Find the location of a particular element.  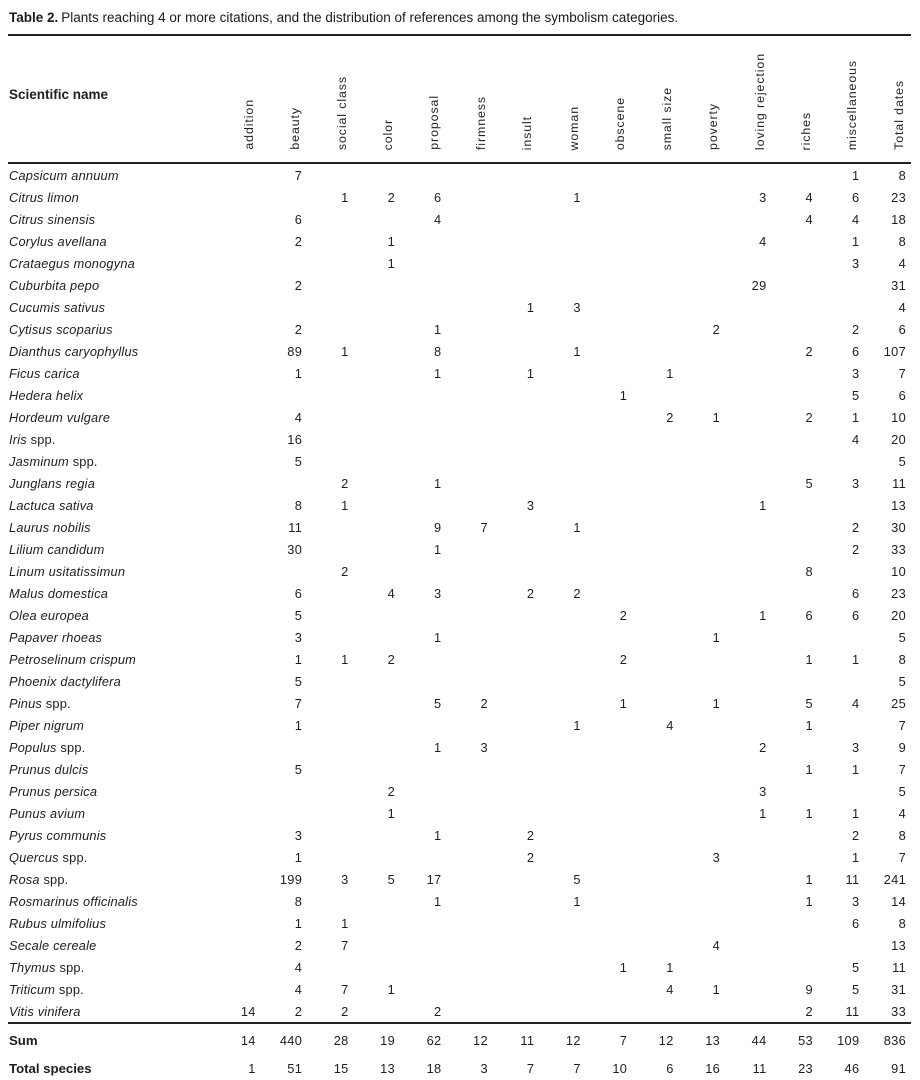

value-cell: 9 is located at coordinates (809, 989).